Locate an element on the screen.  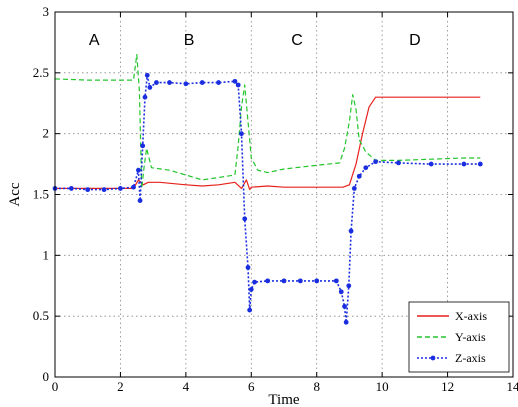
region-label: B is located at coordinates (189, 40).